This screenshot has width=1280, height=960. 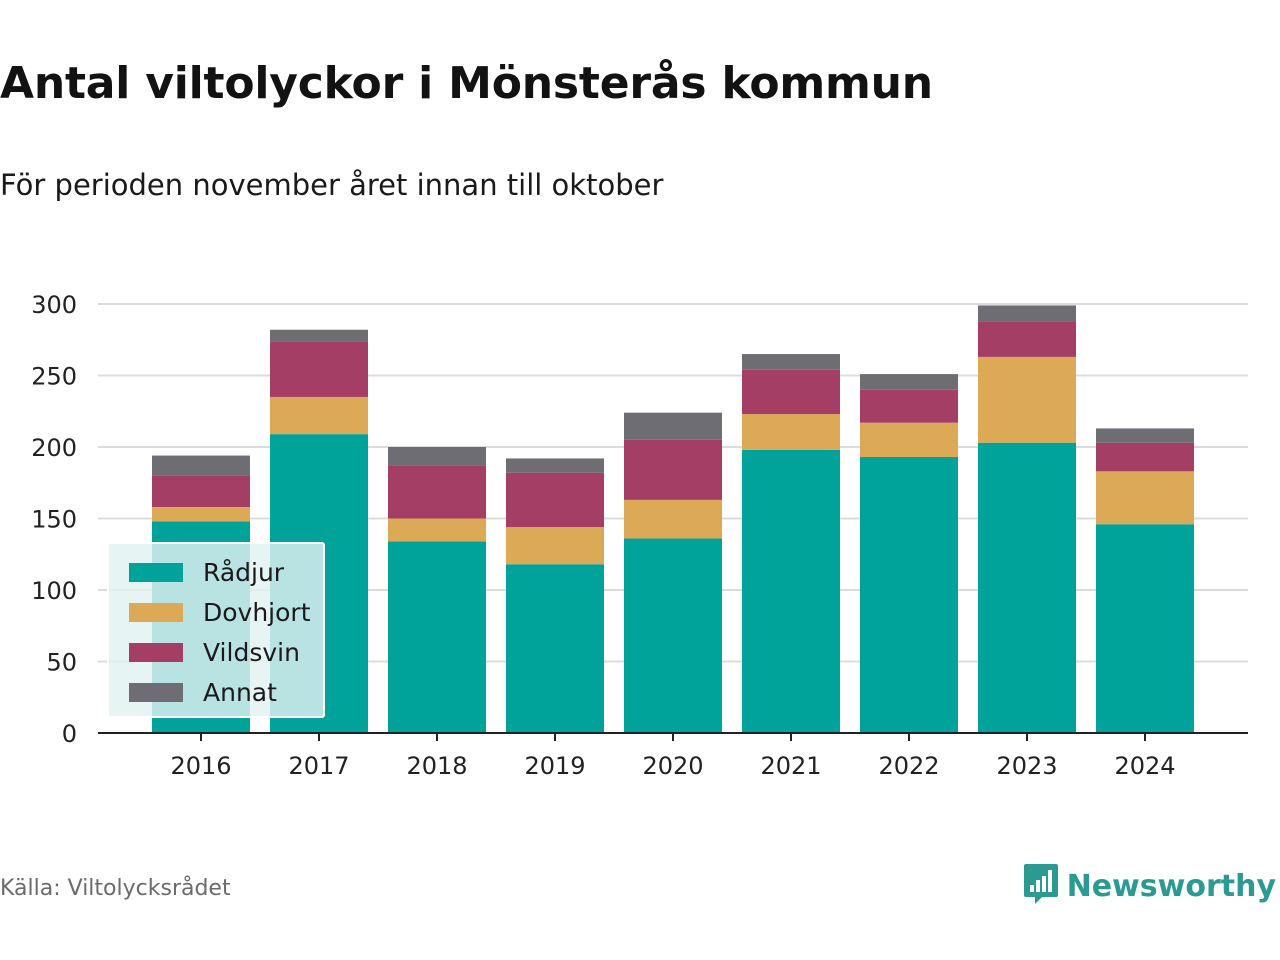 I want to click on legend-item-annat: Annat, so click(x=203, y=692).